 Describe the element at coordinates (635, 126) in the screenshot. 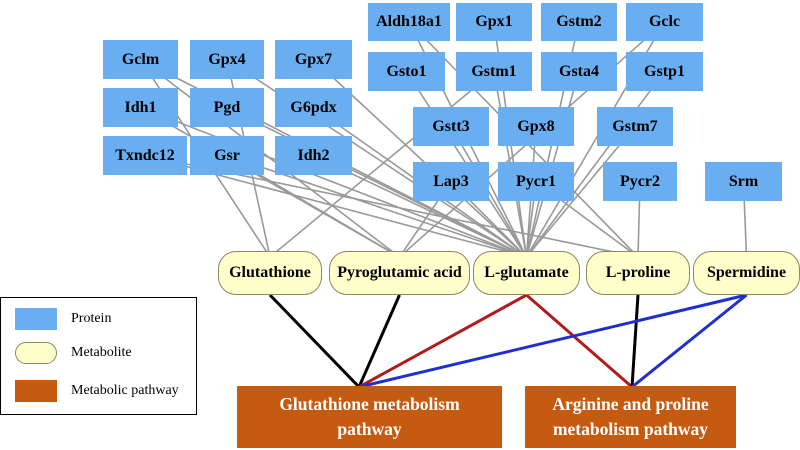

I see `protein-node-gstm7: Gstm7` at that location.